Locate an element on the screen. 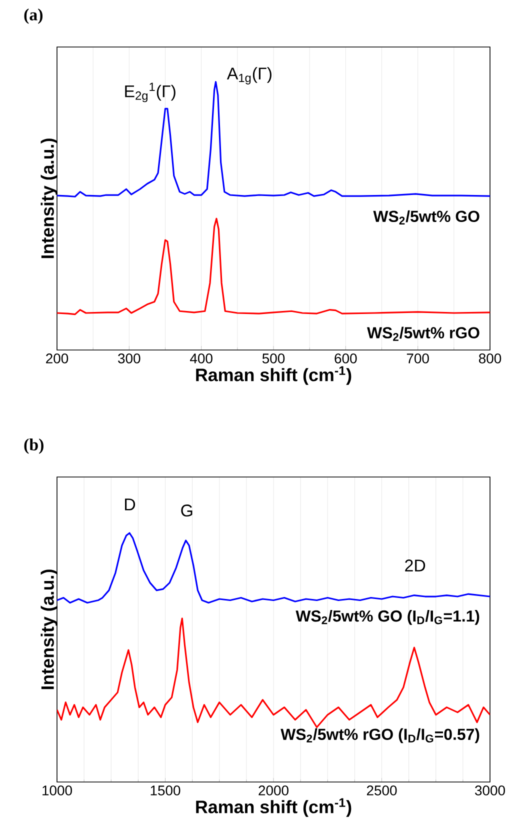 This screenshot has width=509, height=839. x-tick-label: 3000 is located at coordinates (490, 791).